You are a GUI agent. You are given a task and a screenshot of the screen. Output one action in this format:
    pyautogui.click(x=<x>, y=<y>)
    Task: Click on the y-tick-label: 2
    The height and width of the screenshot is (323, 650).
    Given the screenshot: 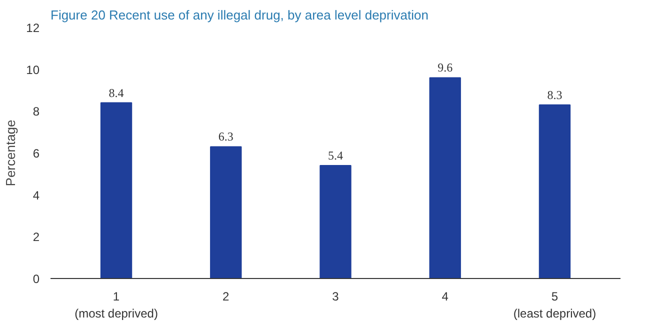 What is the action you would take?
    pyautogui.click(x=36, y=237)
    